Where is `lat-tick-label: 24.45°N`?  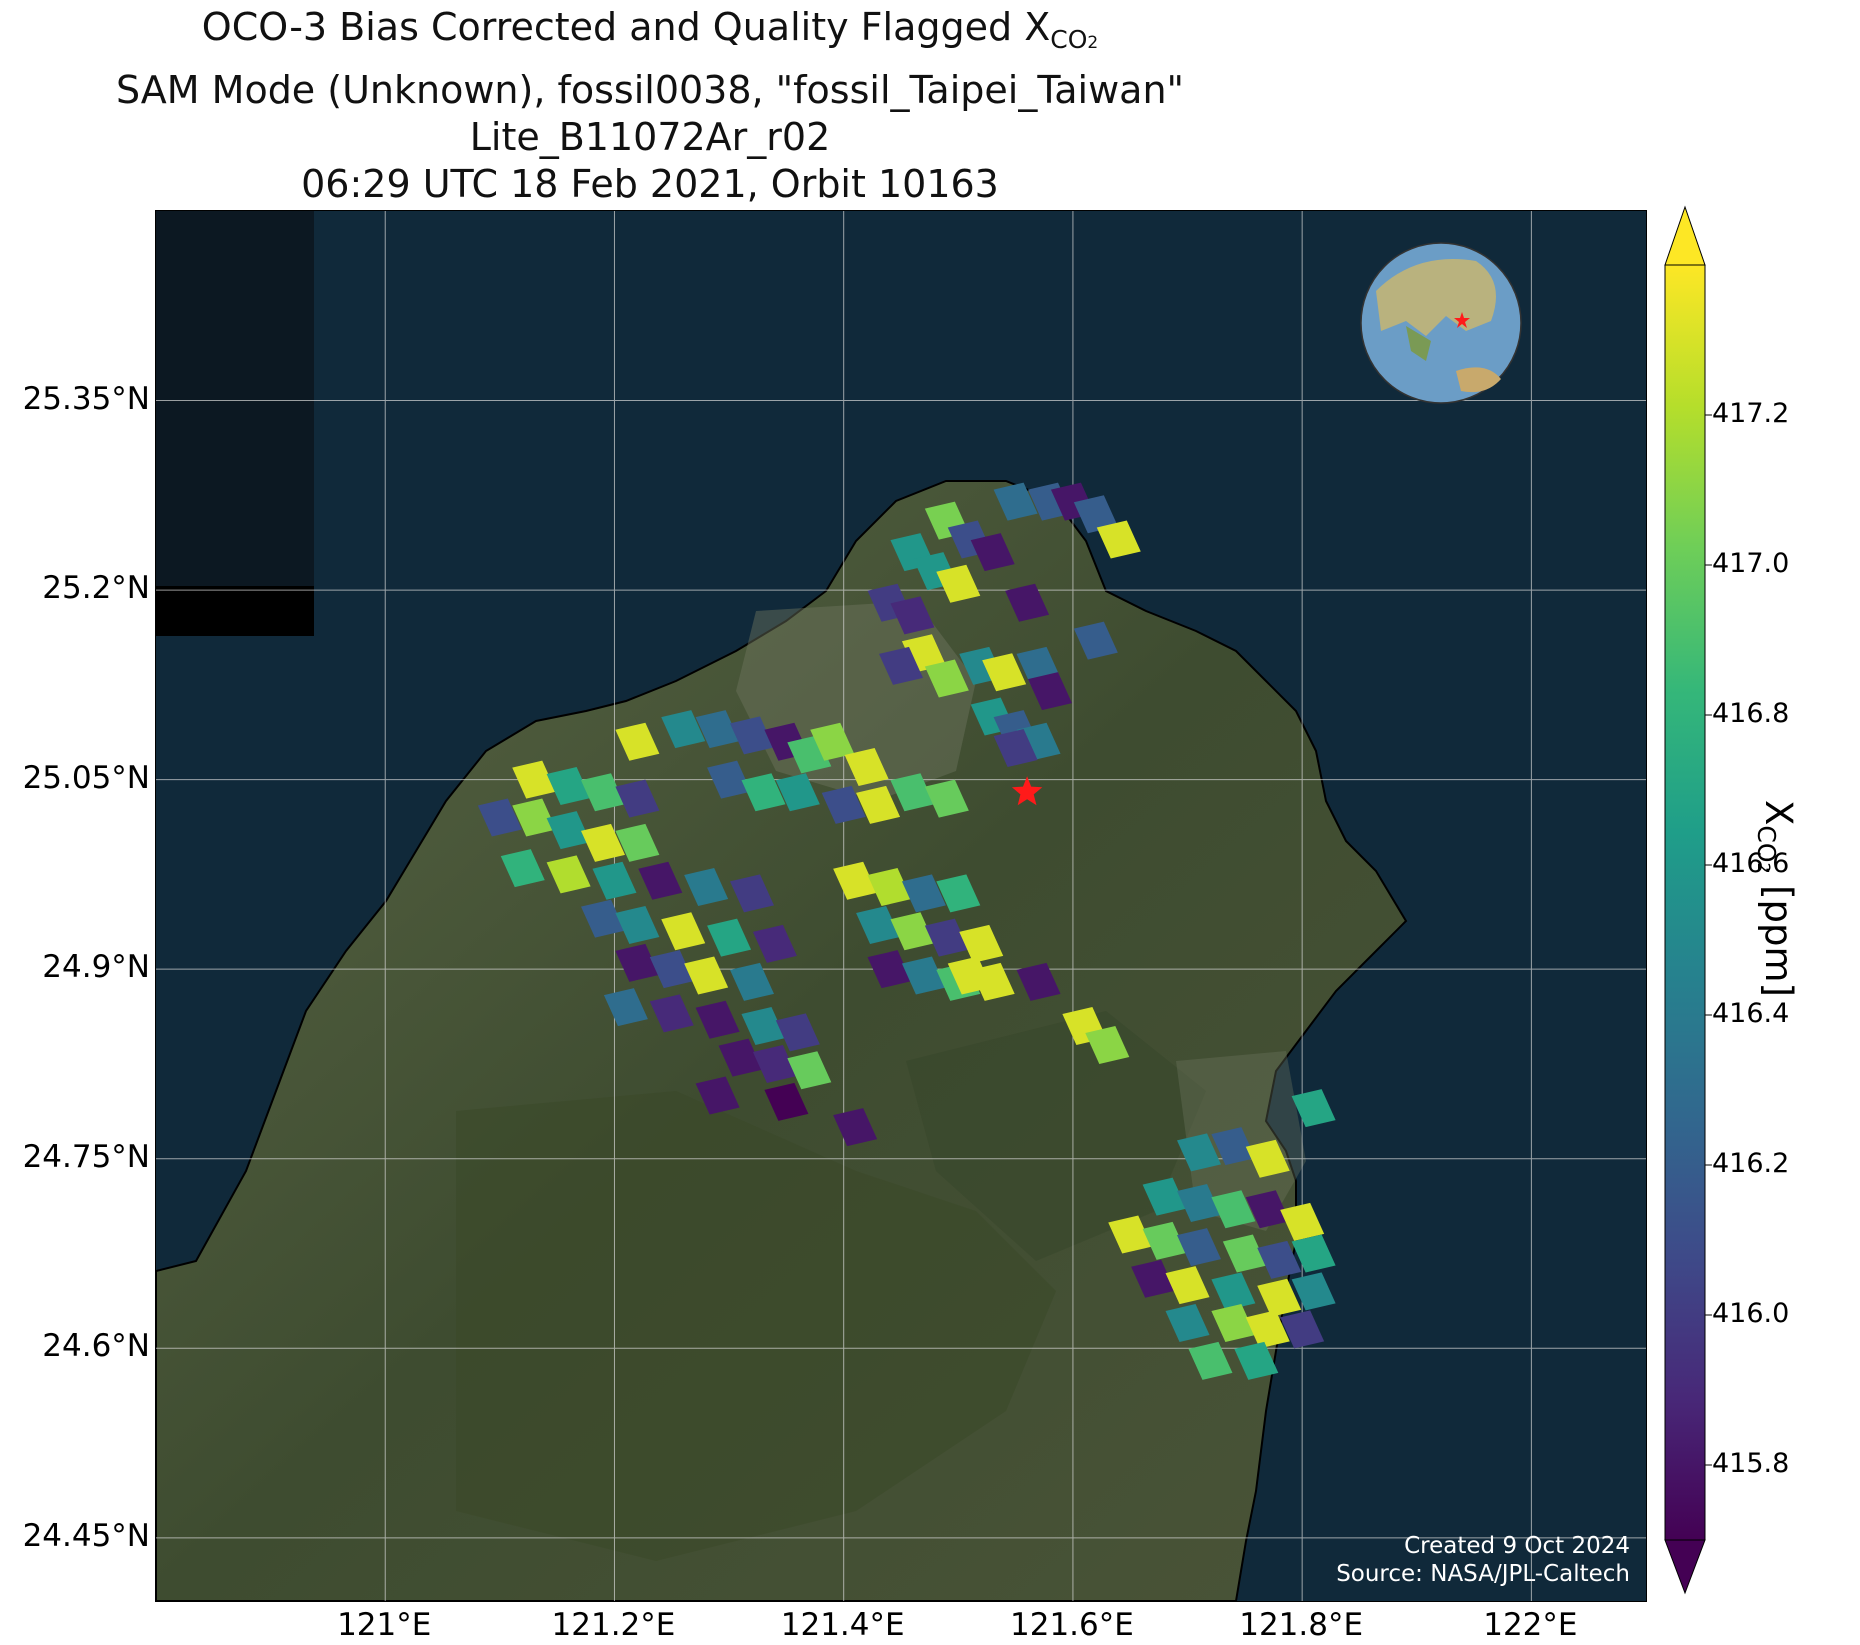 lat-tick-label: 24.45°N is located at coordinates (86, 1535).